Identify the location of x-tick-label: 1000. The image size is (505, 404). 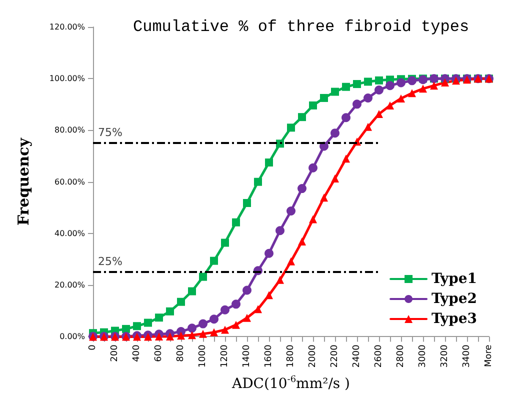
(203, 356).